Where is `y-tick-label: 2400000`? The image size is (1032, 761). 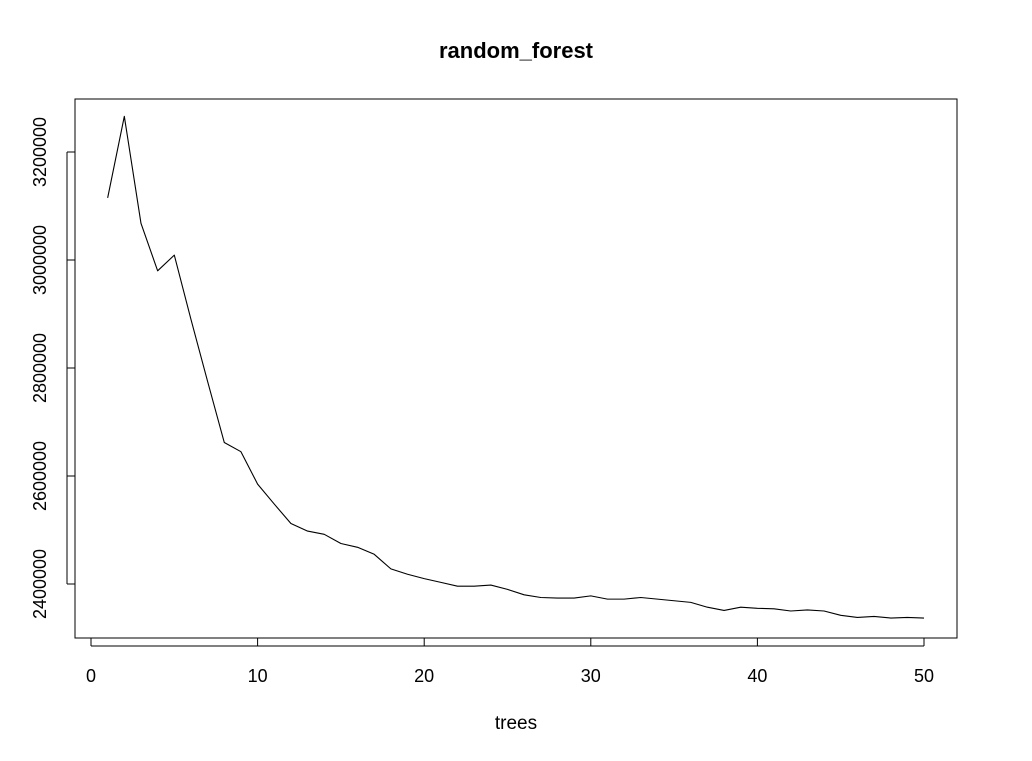
y-tick-label: 2400000 is located at coordinates (40, 584).